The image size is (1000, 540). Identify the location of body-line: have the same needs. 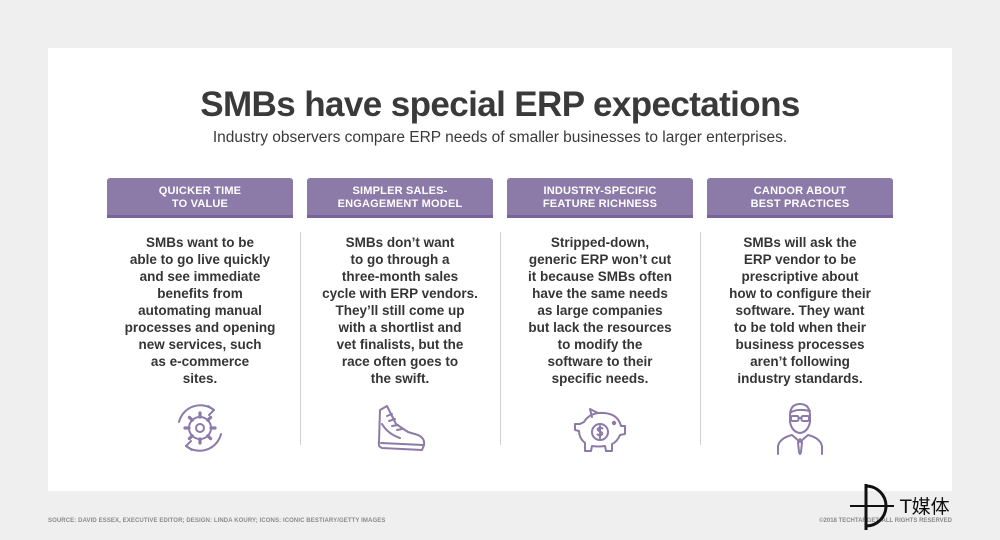
(600, 293).